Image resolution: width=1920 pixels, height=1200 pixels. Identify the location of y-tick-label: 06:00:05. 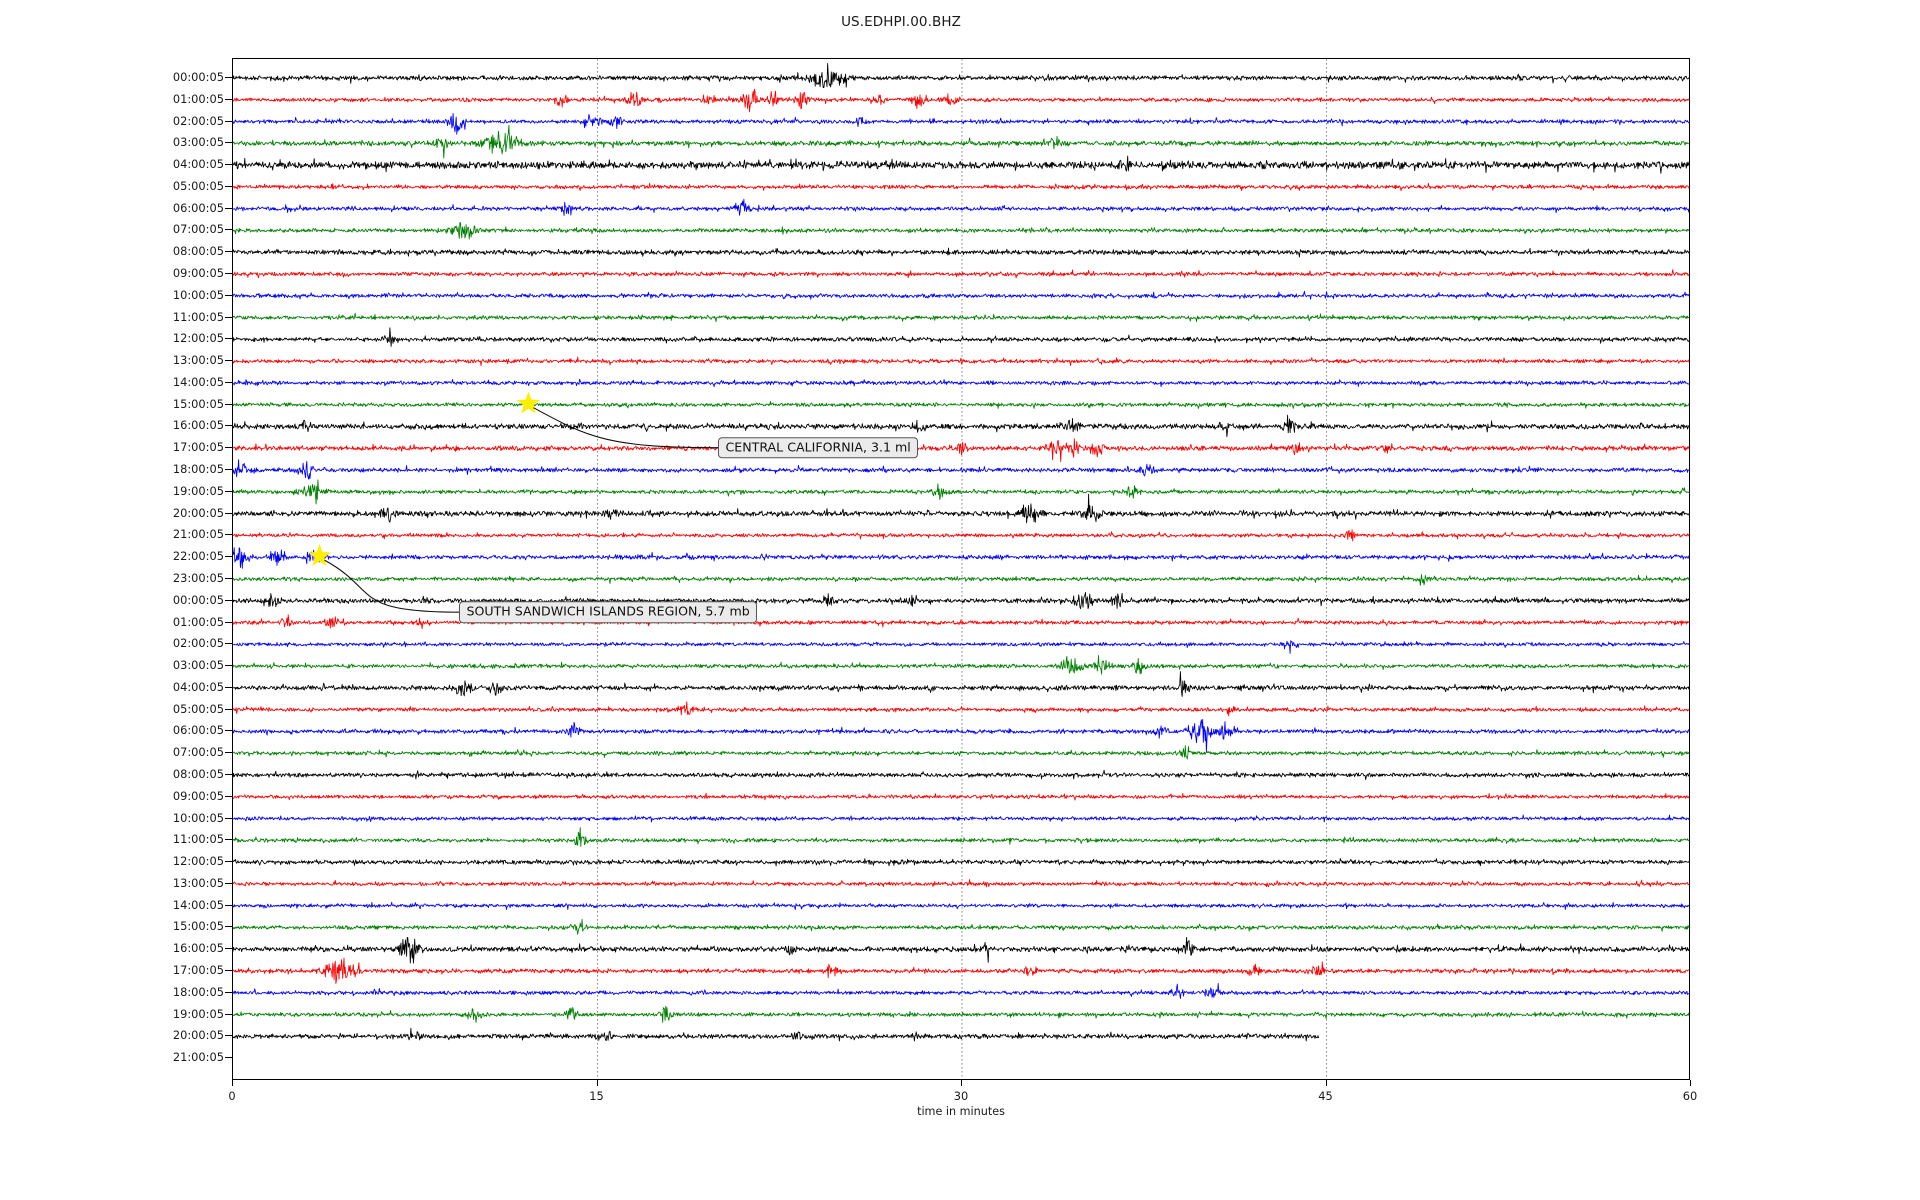
(198, 207).